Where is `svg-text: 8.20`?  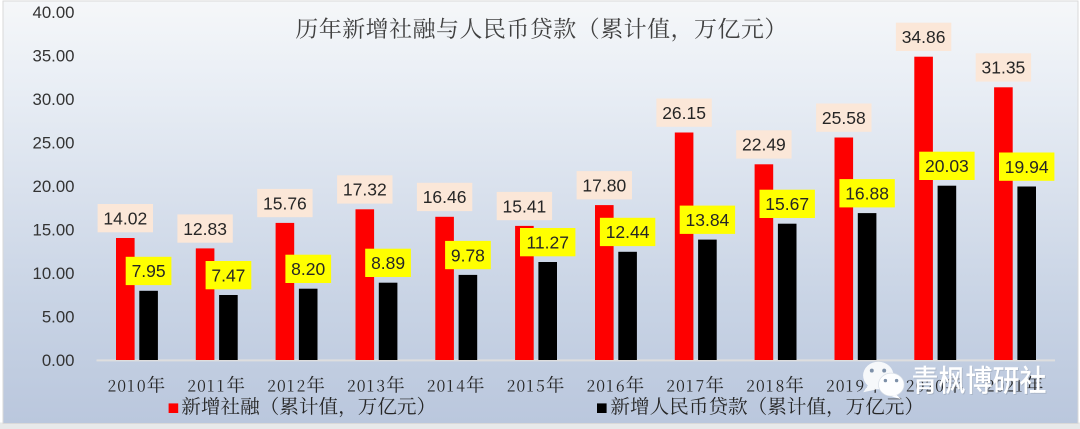
svg-text: 8.20 is located at coordinates (308, 269).